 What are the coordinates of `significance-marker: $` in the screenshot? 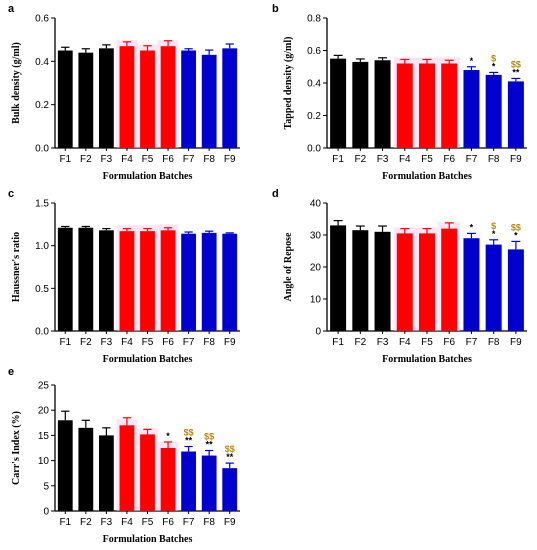 It's located at (493, 226).